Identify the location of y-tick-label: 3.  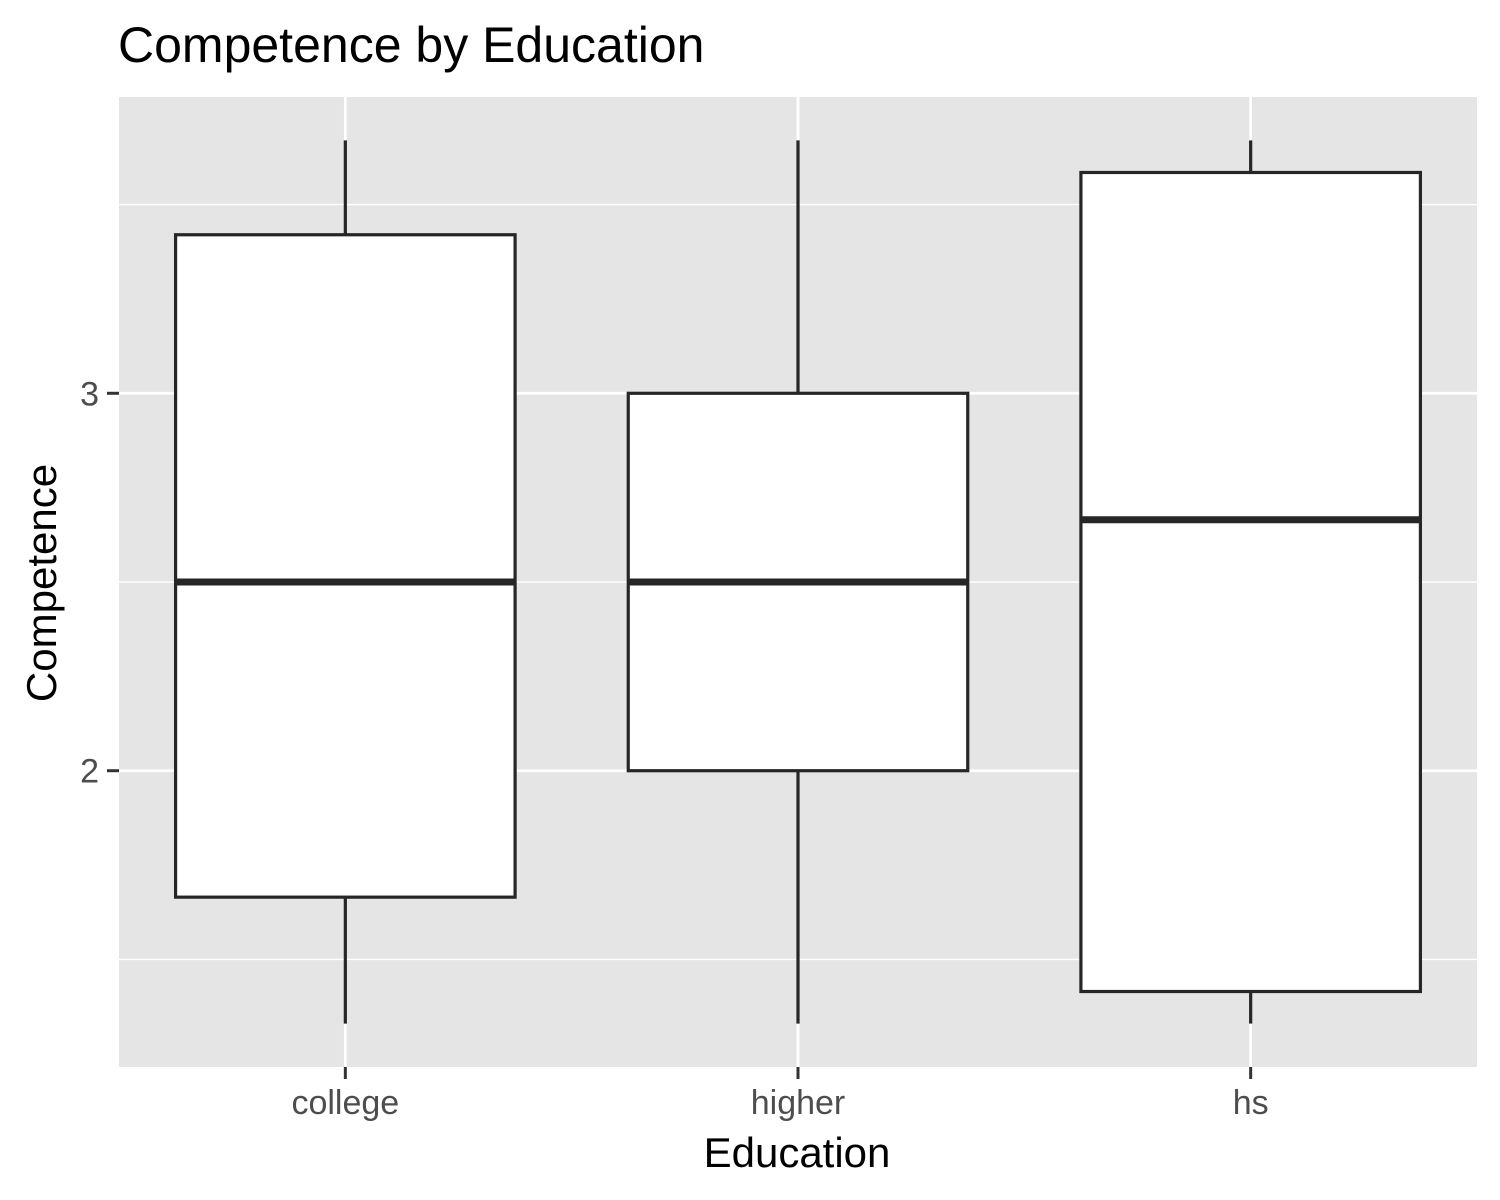
(89, 394).